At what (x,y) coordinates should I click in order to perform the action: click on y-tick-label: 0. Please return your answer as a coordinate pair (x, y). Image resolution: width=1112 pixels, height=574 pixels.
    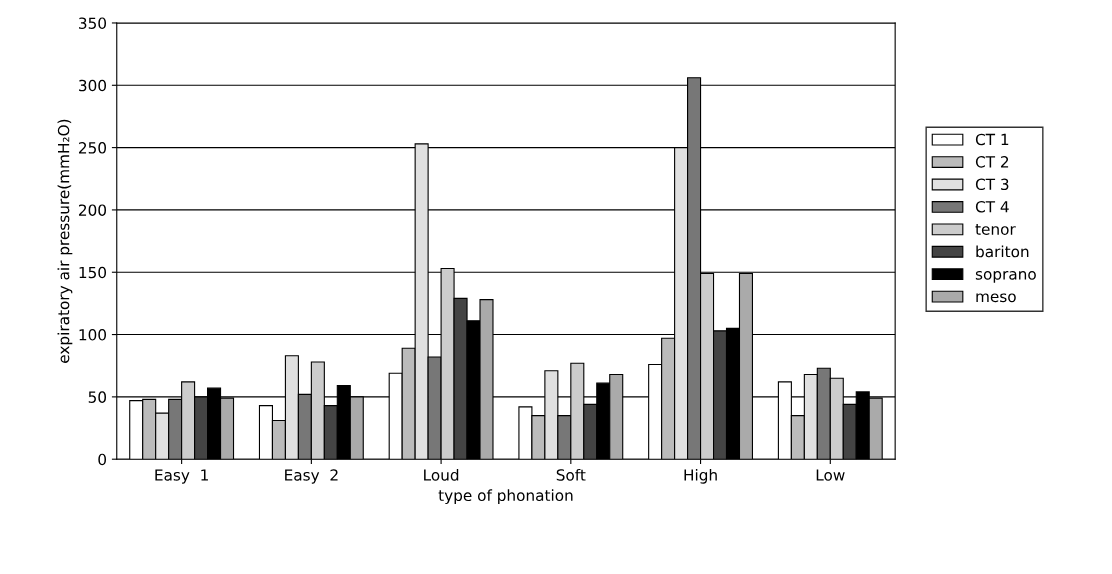
    Looking at the image, I should click on (102, 459).